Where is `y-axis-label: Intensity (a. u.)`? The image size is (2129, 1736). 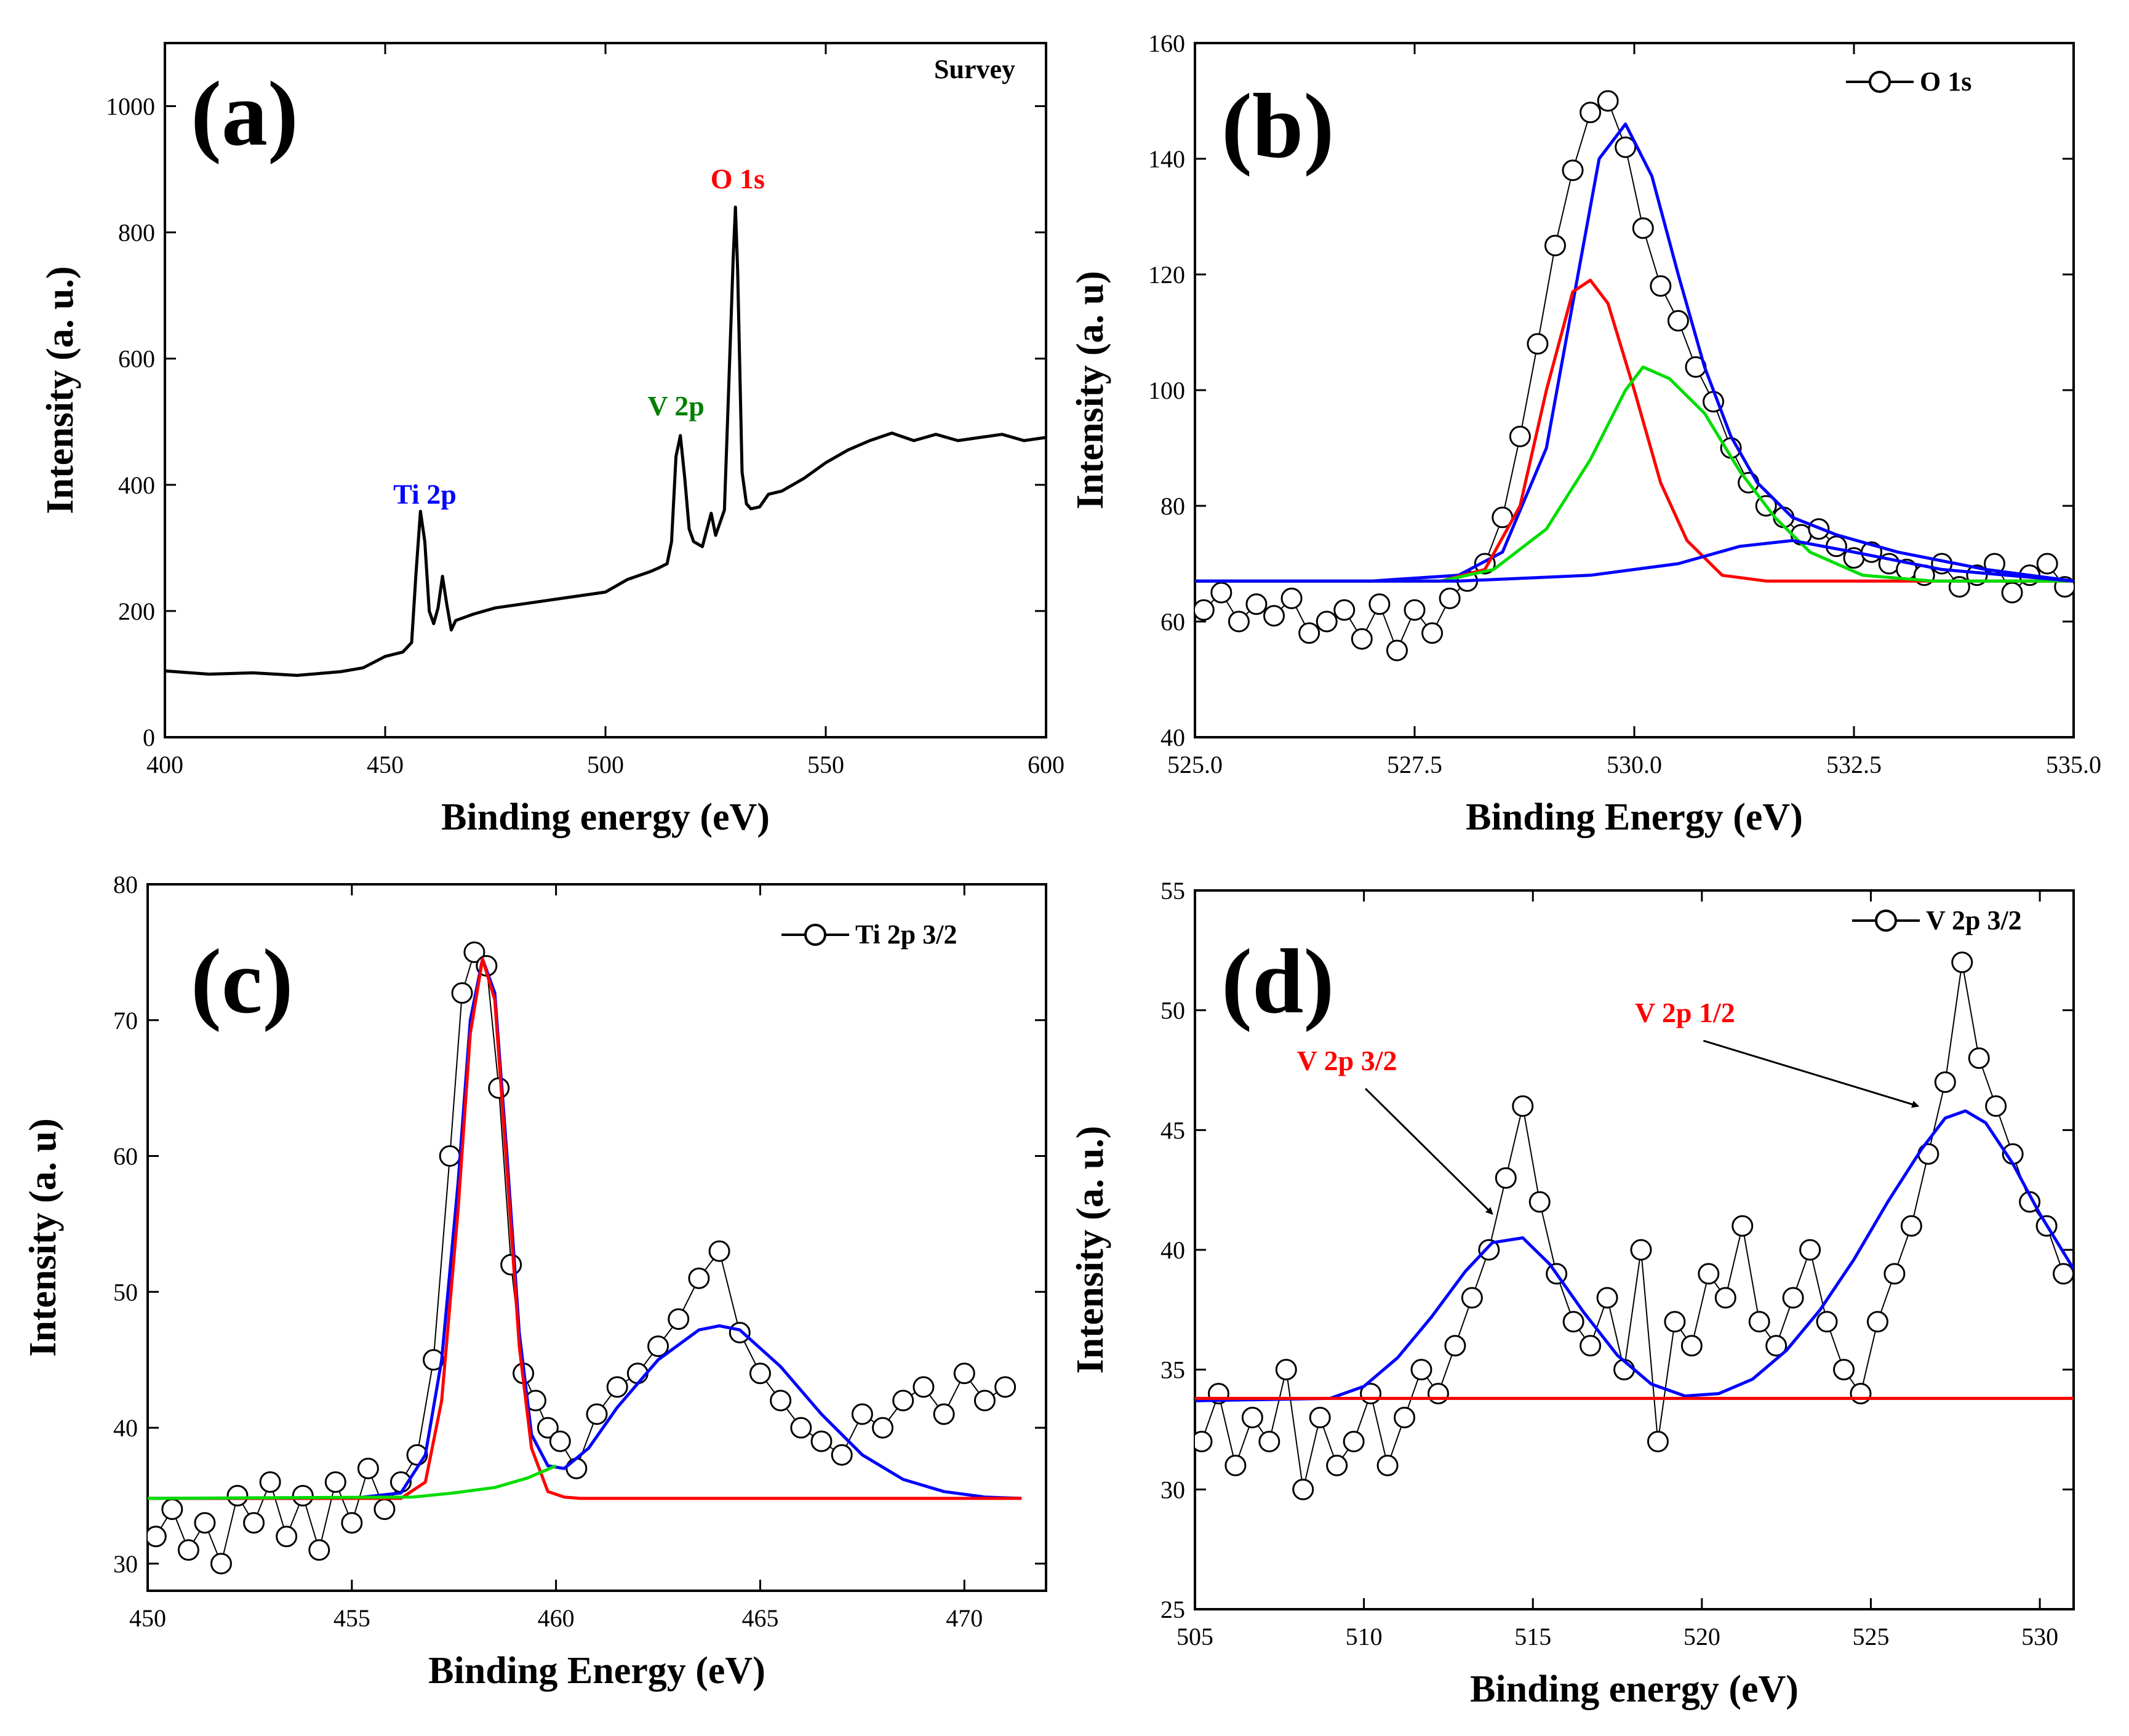 y-axis-label: Intensity (a. u.) is located at coordinates (60, 390).